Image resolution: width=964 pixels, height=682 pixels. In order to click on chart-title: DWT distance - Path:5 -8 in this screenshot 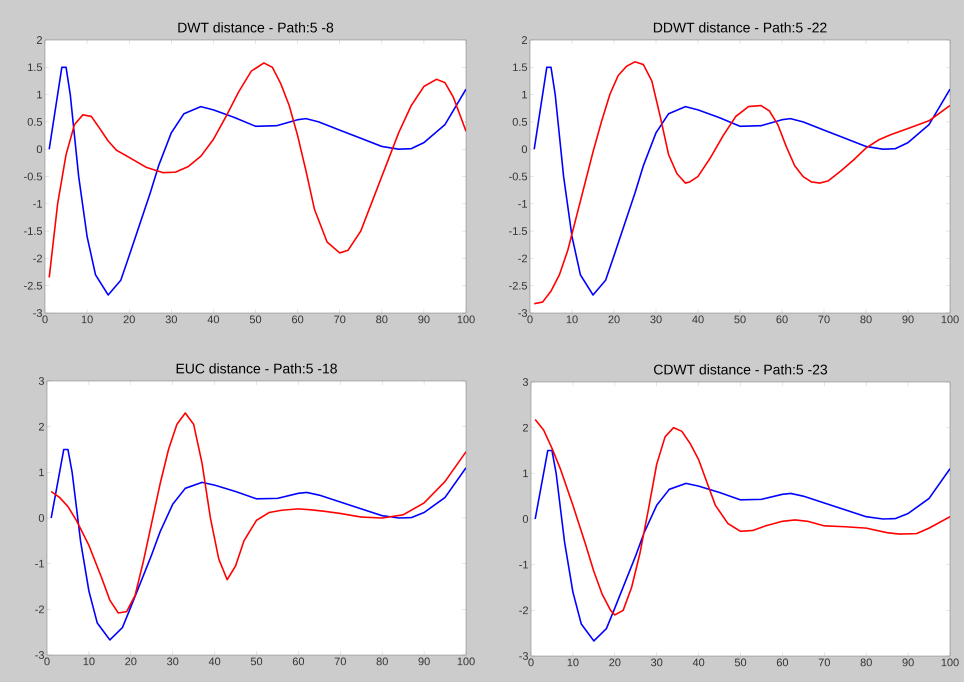, I will do `click(256, 27)`.